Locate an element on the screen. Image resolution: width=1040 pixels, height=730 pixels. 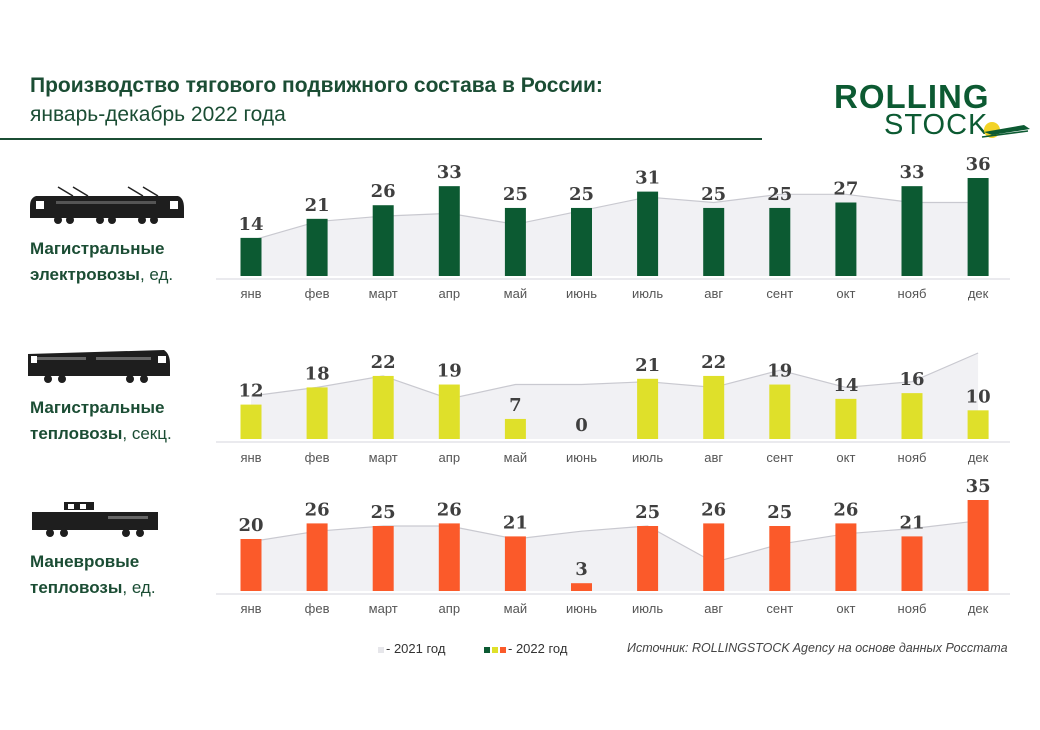
bar-value-label: 14 is located at coordinates (845, 385).